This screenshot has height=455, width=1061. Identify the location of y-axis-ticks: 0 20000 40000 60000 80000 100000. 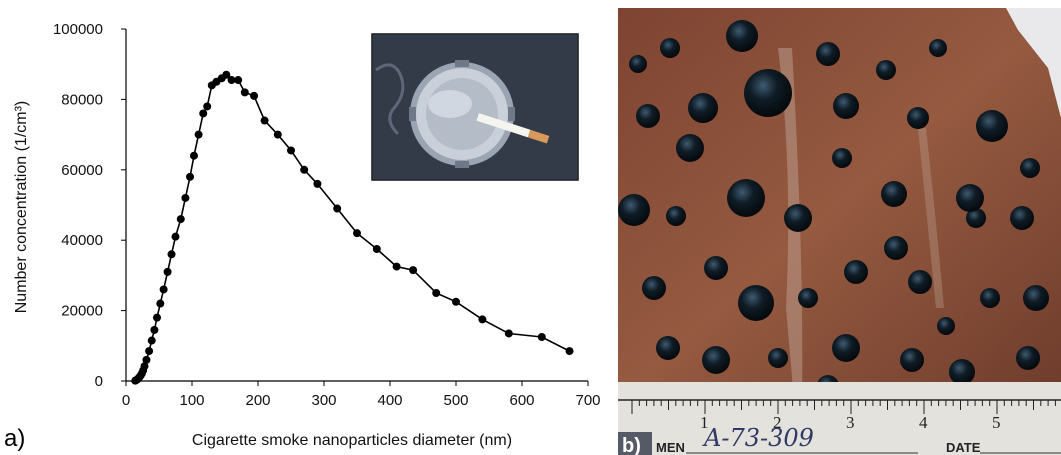
(89, 205).